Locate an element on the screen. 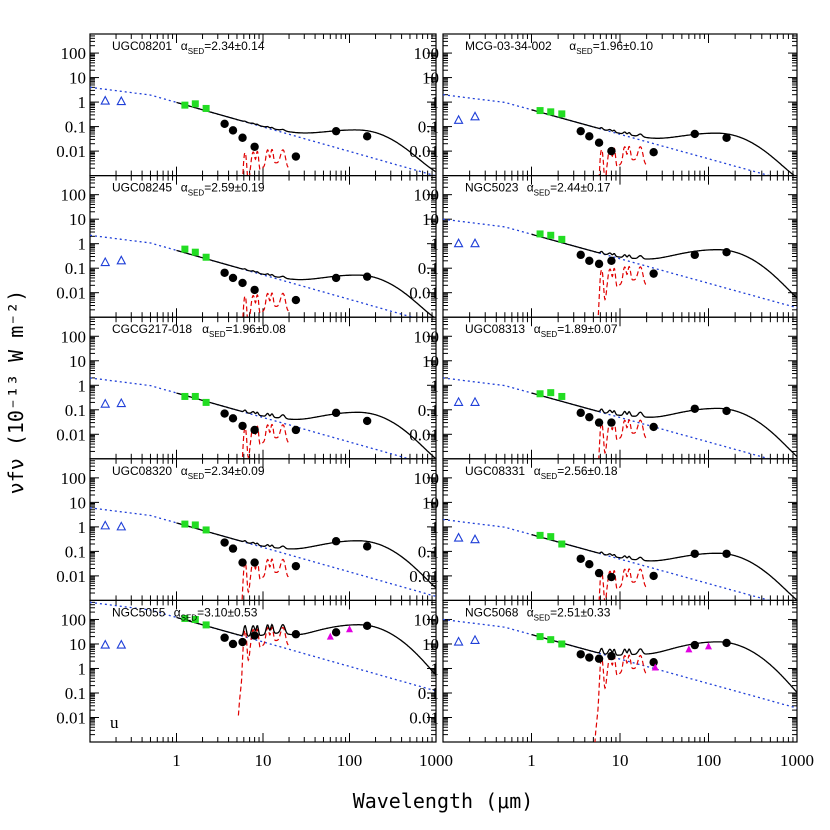  sed-panel: 100 10 1 0.1 0.01 UGC08245 αSED=2.59±0.19 is located at coordinates (246, 246).